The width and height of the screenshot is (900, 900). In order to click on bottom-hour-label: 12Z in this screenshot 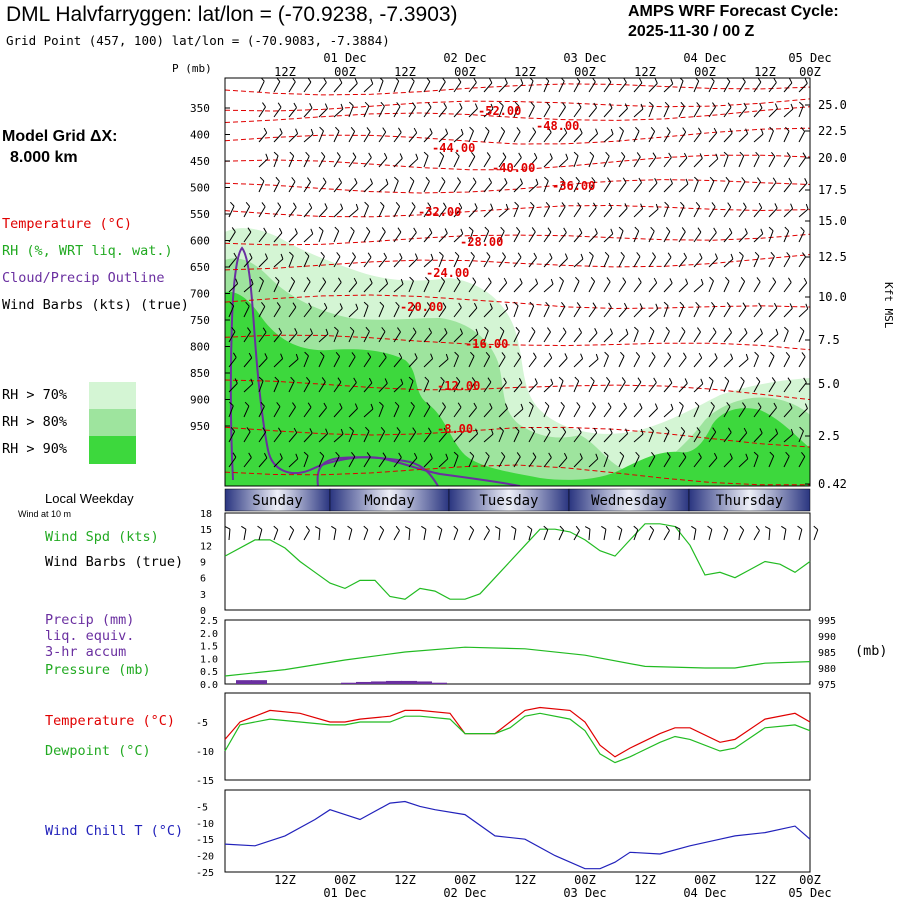, I will do `click(765, 880)`.